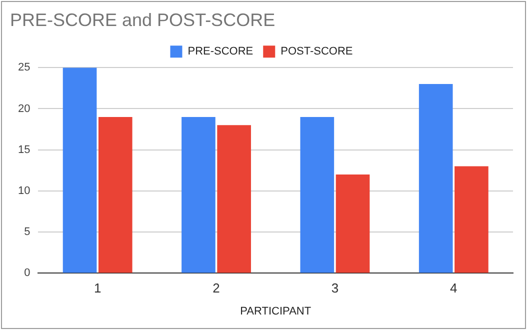  I want to click on y-tick-label: 0, so click(27, 273).